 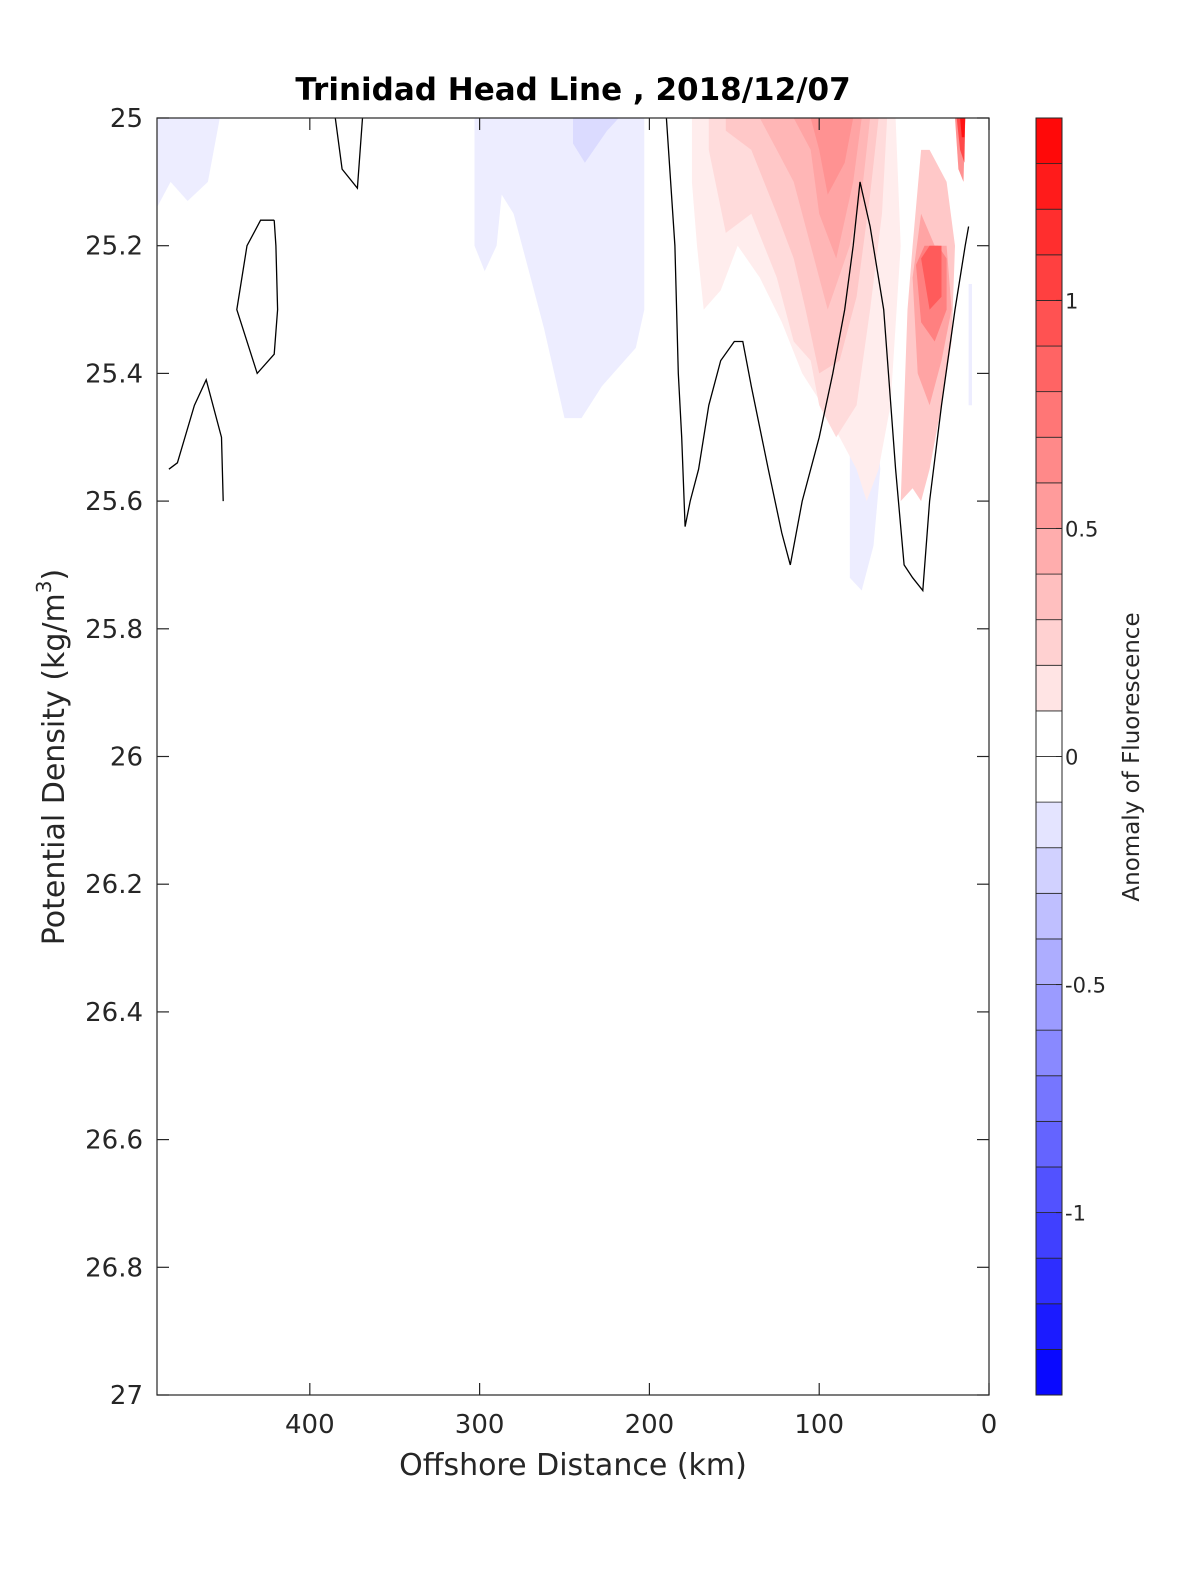 I want to click on x-tick-label: 200, so click(x=650, y=1425).